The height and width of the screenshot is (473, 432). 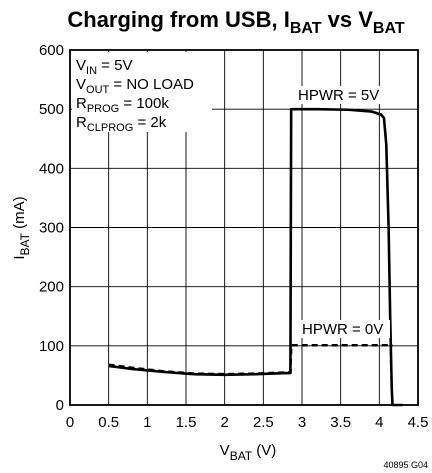 I want to click on chart-title: Charging from USB, IBAT vs VBAT, so click(x=235, y=22).